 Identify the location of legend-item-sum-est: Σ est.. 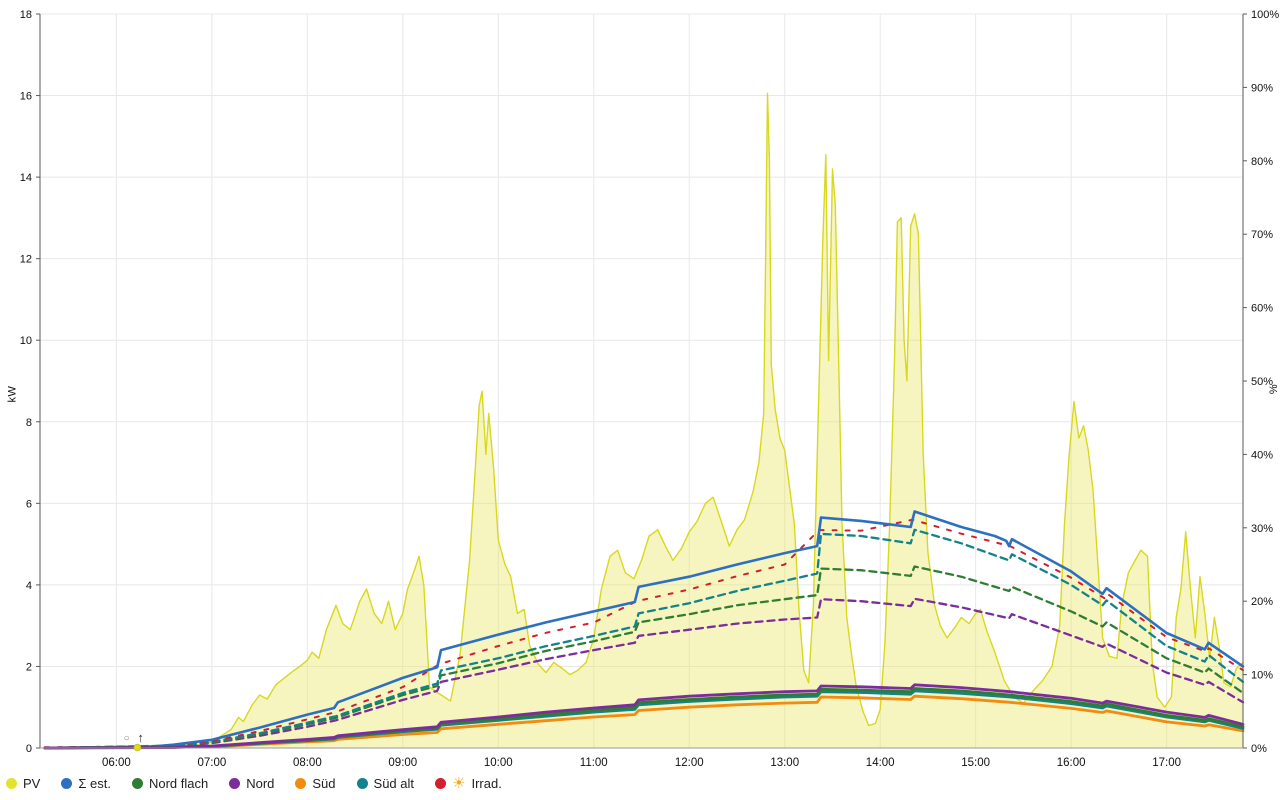
(86, 783).